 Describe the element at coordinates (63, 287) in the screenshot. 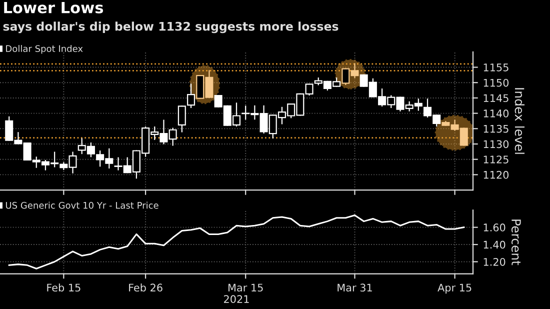

I see `x-tick-label: Feb 15` at that location.